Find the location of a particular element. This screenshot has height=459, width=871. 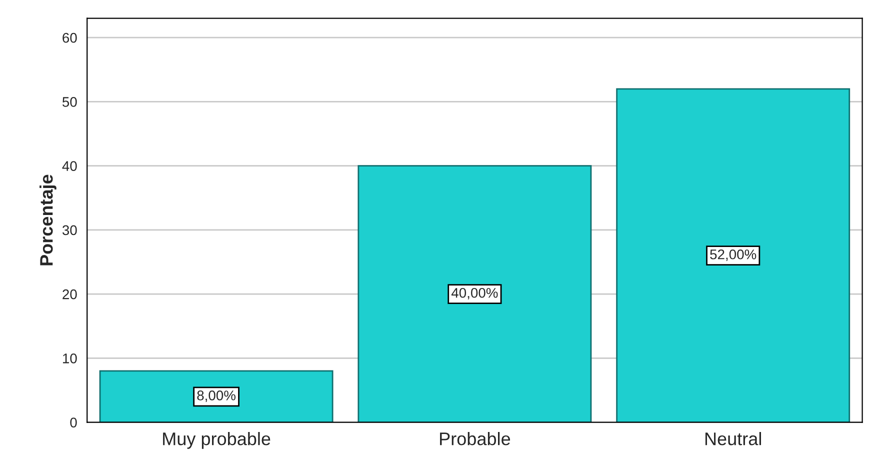

y-tick-label: 60 is located at coordinates (69, 37).